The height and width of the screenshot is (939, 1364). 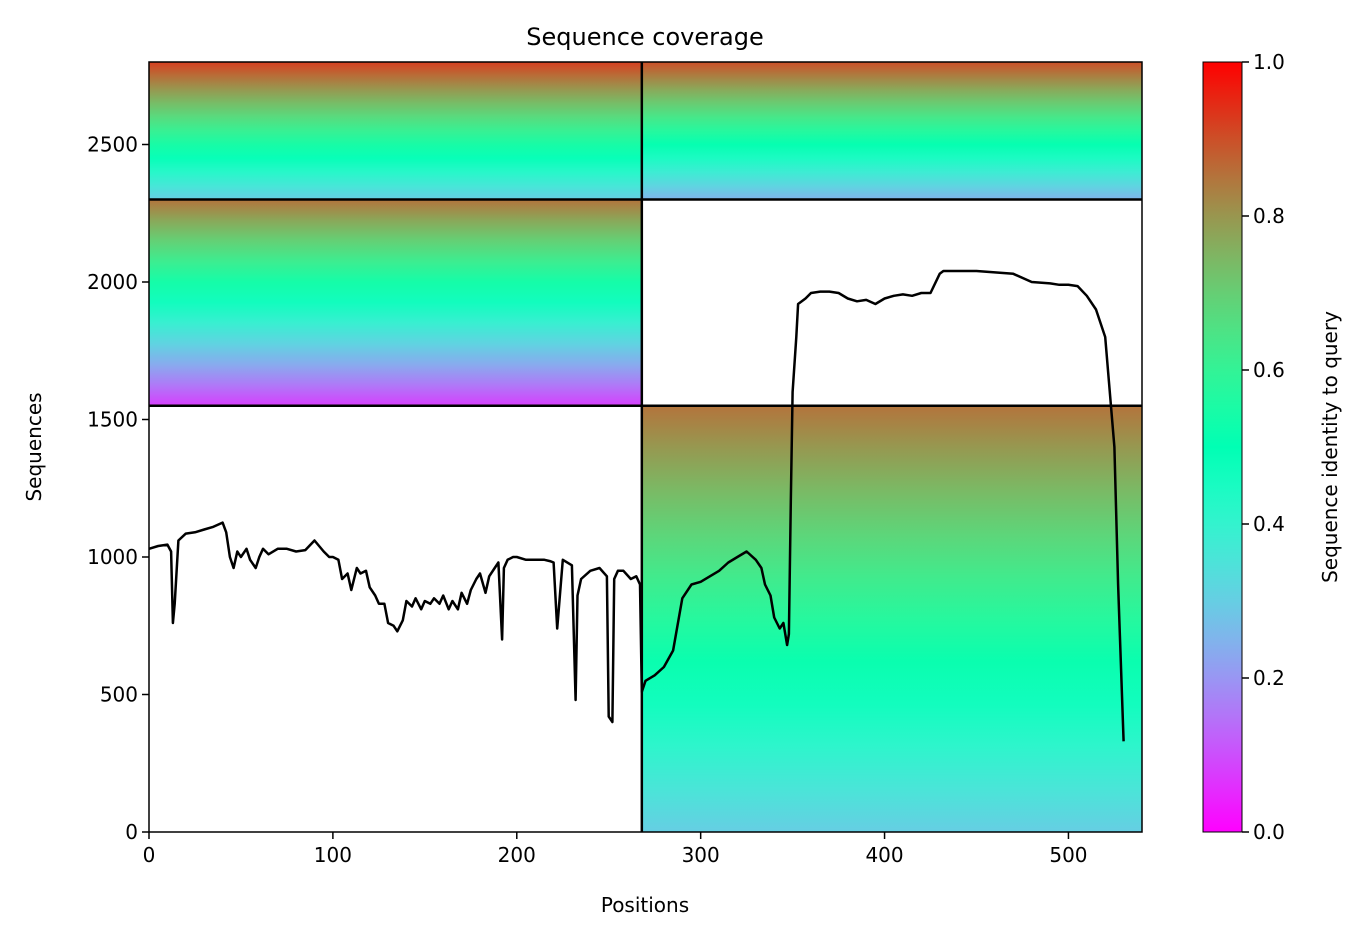 I want to click on colorbar-tick-label: 0.6, so click(x=1269, y=370).